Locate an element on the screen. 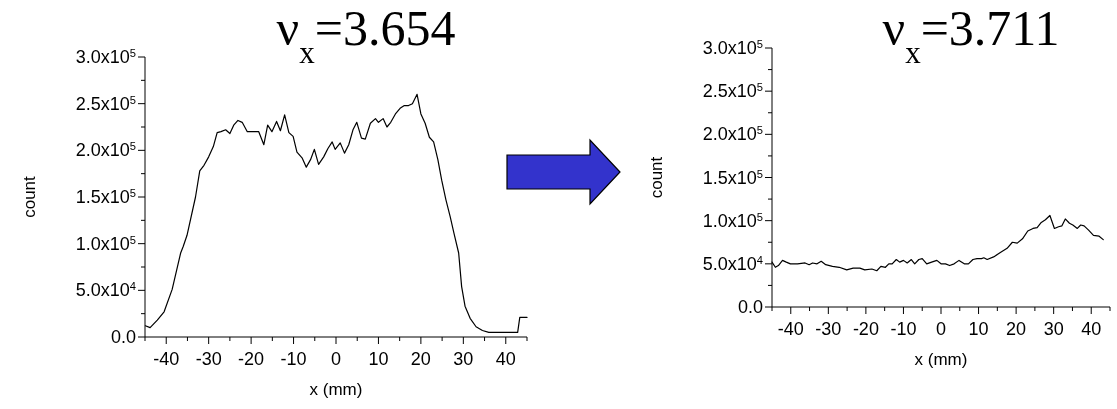 The width and height of the screenshot is (1117, 409). chart-title: ν$_{x}$=3.654 is located at coordinates (366, 35).